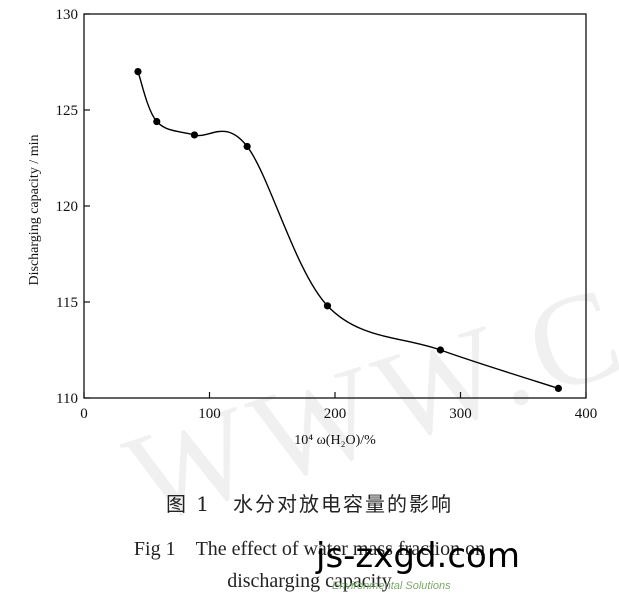 The width and height of the screenshot is (619, 604). Describe the element at coordinates (460, 414) in the screenshot. I see `x-tick-label: 300` at that location.